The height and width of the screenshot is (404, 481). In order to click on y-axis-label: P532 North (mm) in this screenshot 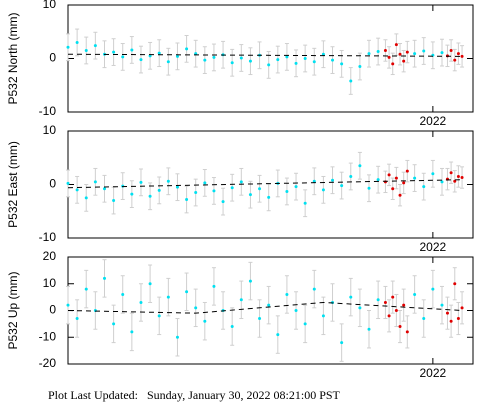, I will do `click(13, 58)`.